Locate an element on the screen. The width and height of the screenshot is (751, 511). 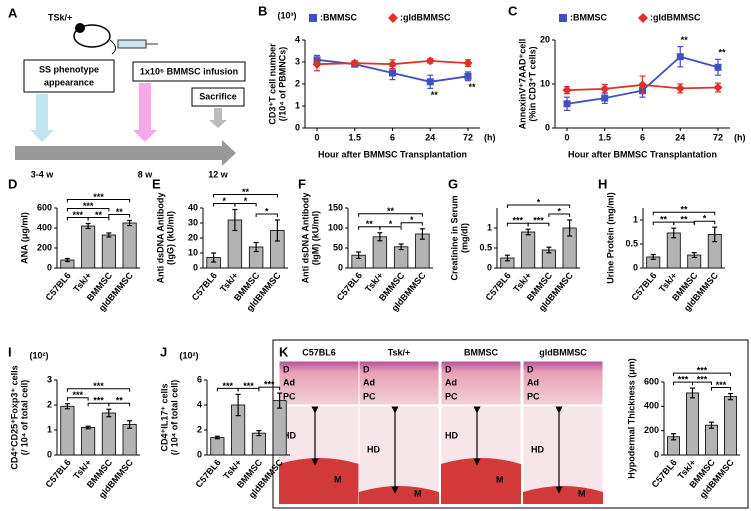
y-tick-label: 600 is located at coordinates (44, 207).